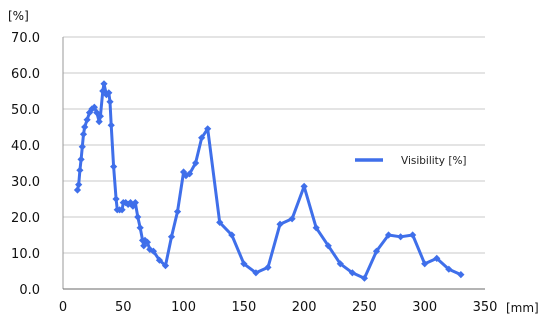 The height and width of the screenshot is (320, 555). What do you see at coordinates (522, 308) in the screenshot?
I see `x-axis-unit: [mm]` at bounding box center [522, 308].